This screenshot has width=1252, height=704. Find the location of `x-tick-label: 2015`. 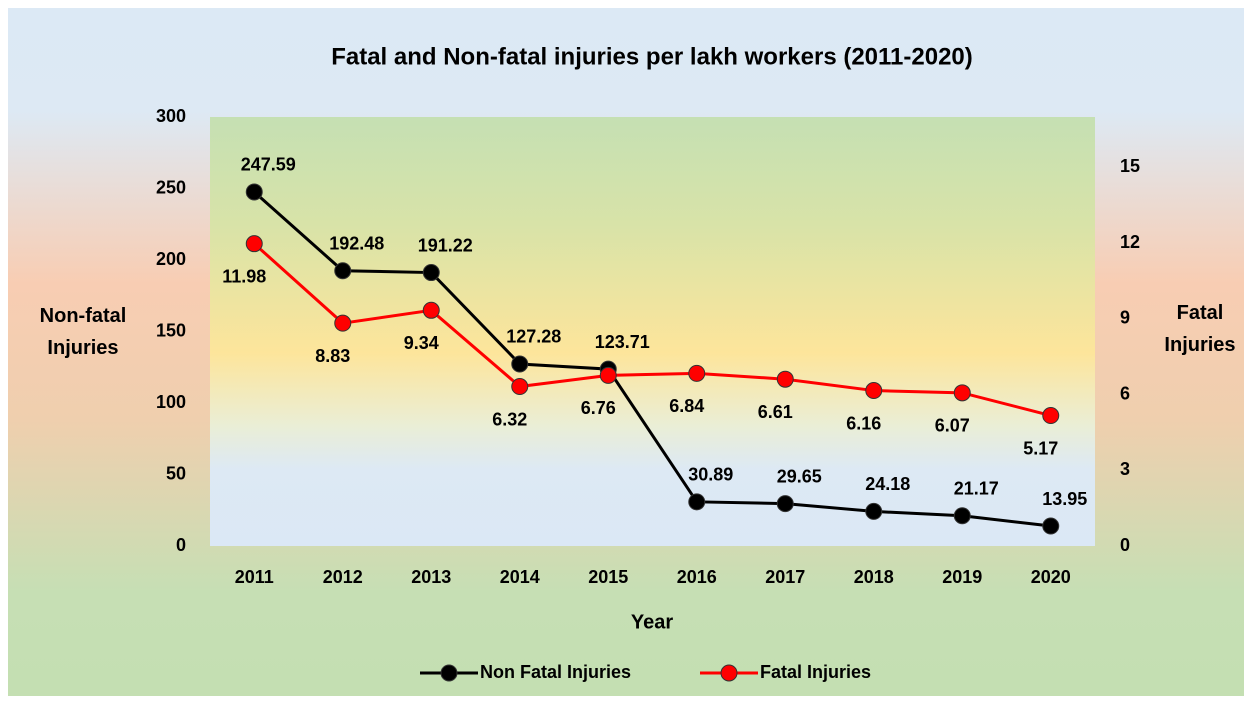

x-tick-label: 2015 is located at coordinates (608, 577).